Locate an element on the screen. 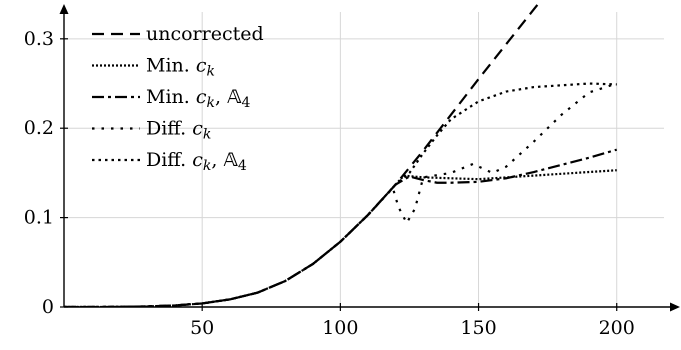 This screenshot has height=350, width=681. x-tick-label: 100 is located at coordinates (340, 328).